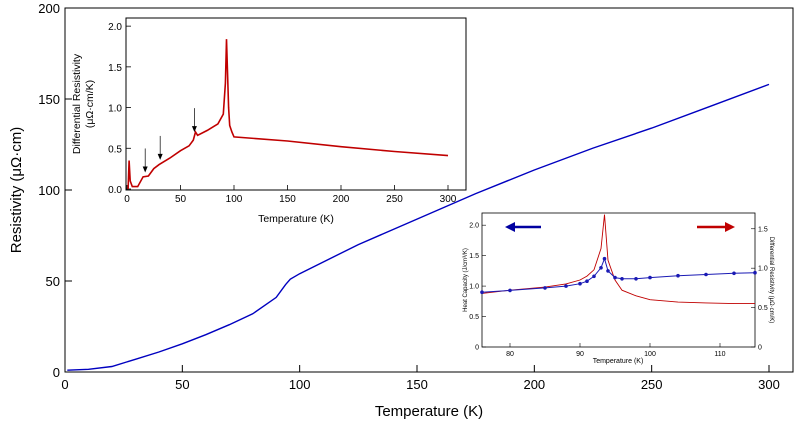 This screenshot has width=798, height=424. I want to click on inset1-y-tick-label: 0.5, so click(115, 149).